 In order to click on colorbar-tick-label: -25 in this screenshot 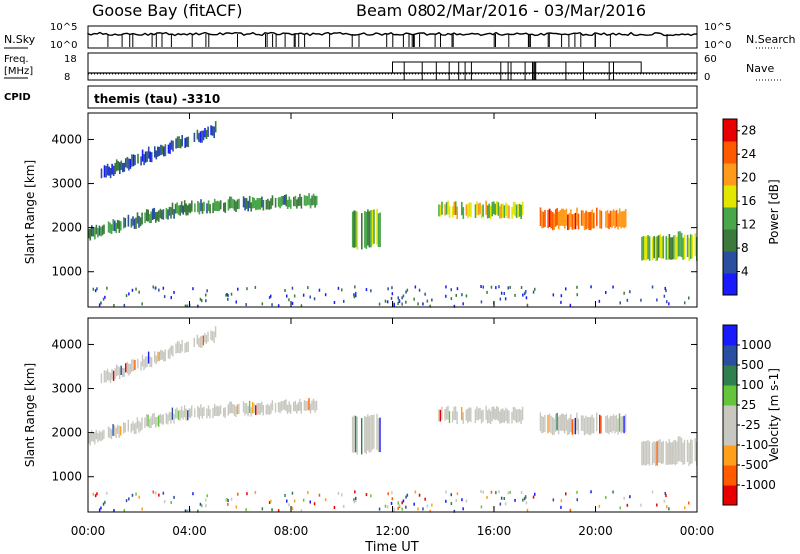, I will do `click(751, 425)`.